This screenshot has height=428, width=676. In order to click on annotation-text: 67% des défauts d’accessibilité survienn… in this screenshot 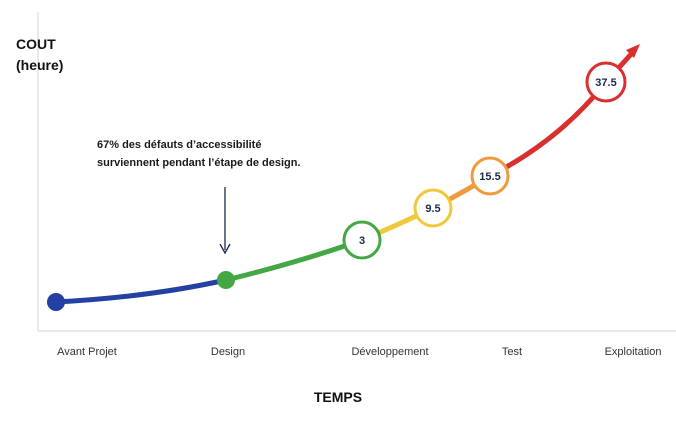, I will do `click(199, 154)`.